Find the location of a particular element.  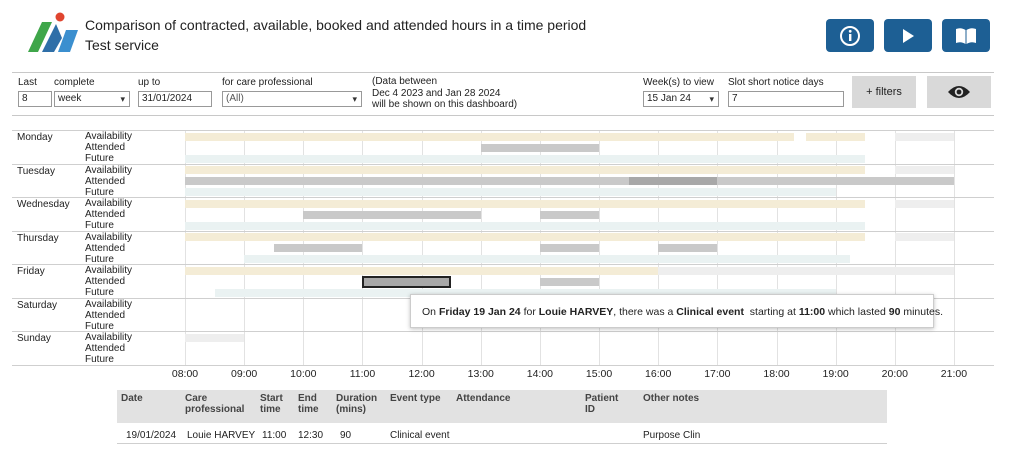

cell-other-notes: Purpose Clin is located at coordinates (672, 435).